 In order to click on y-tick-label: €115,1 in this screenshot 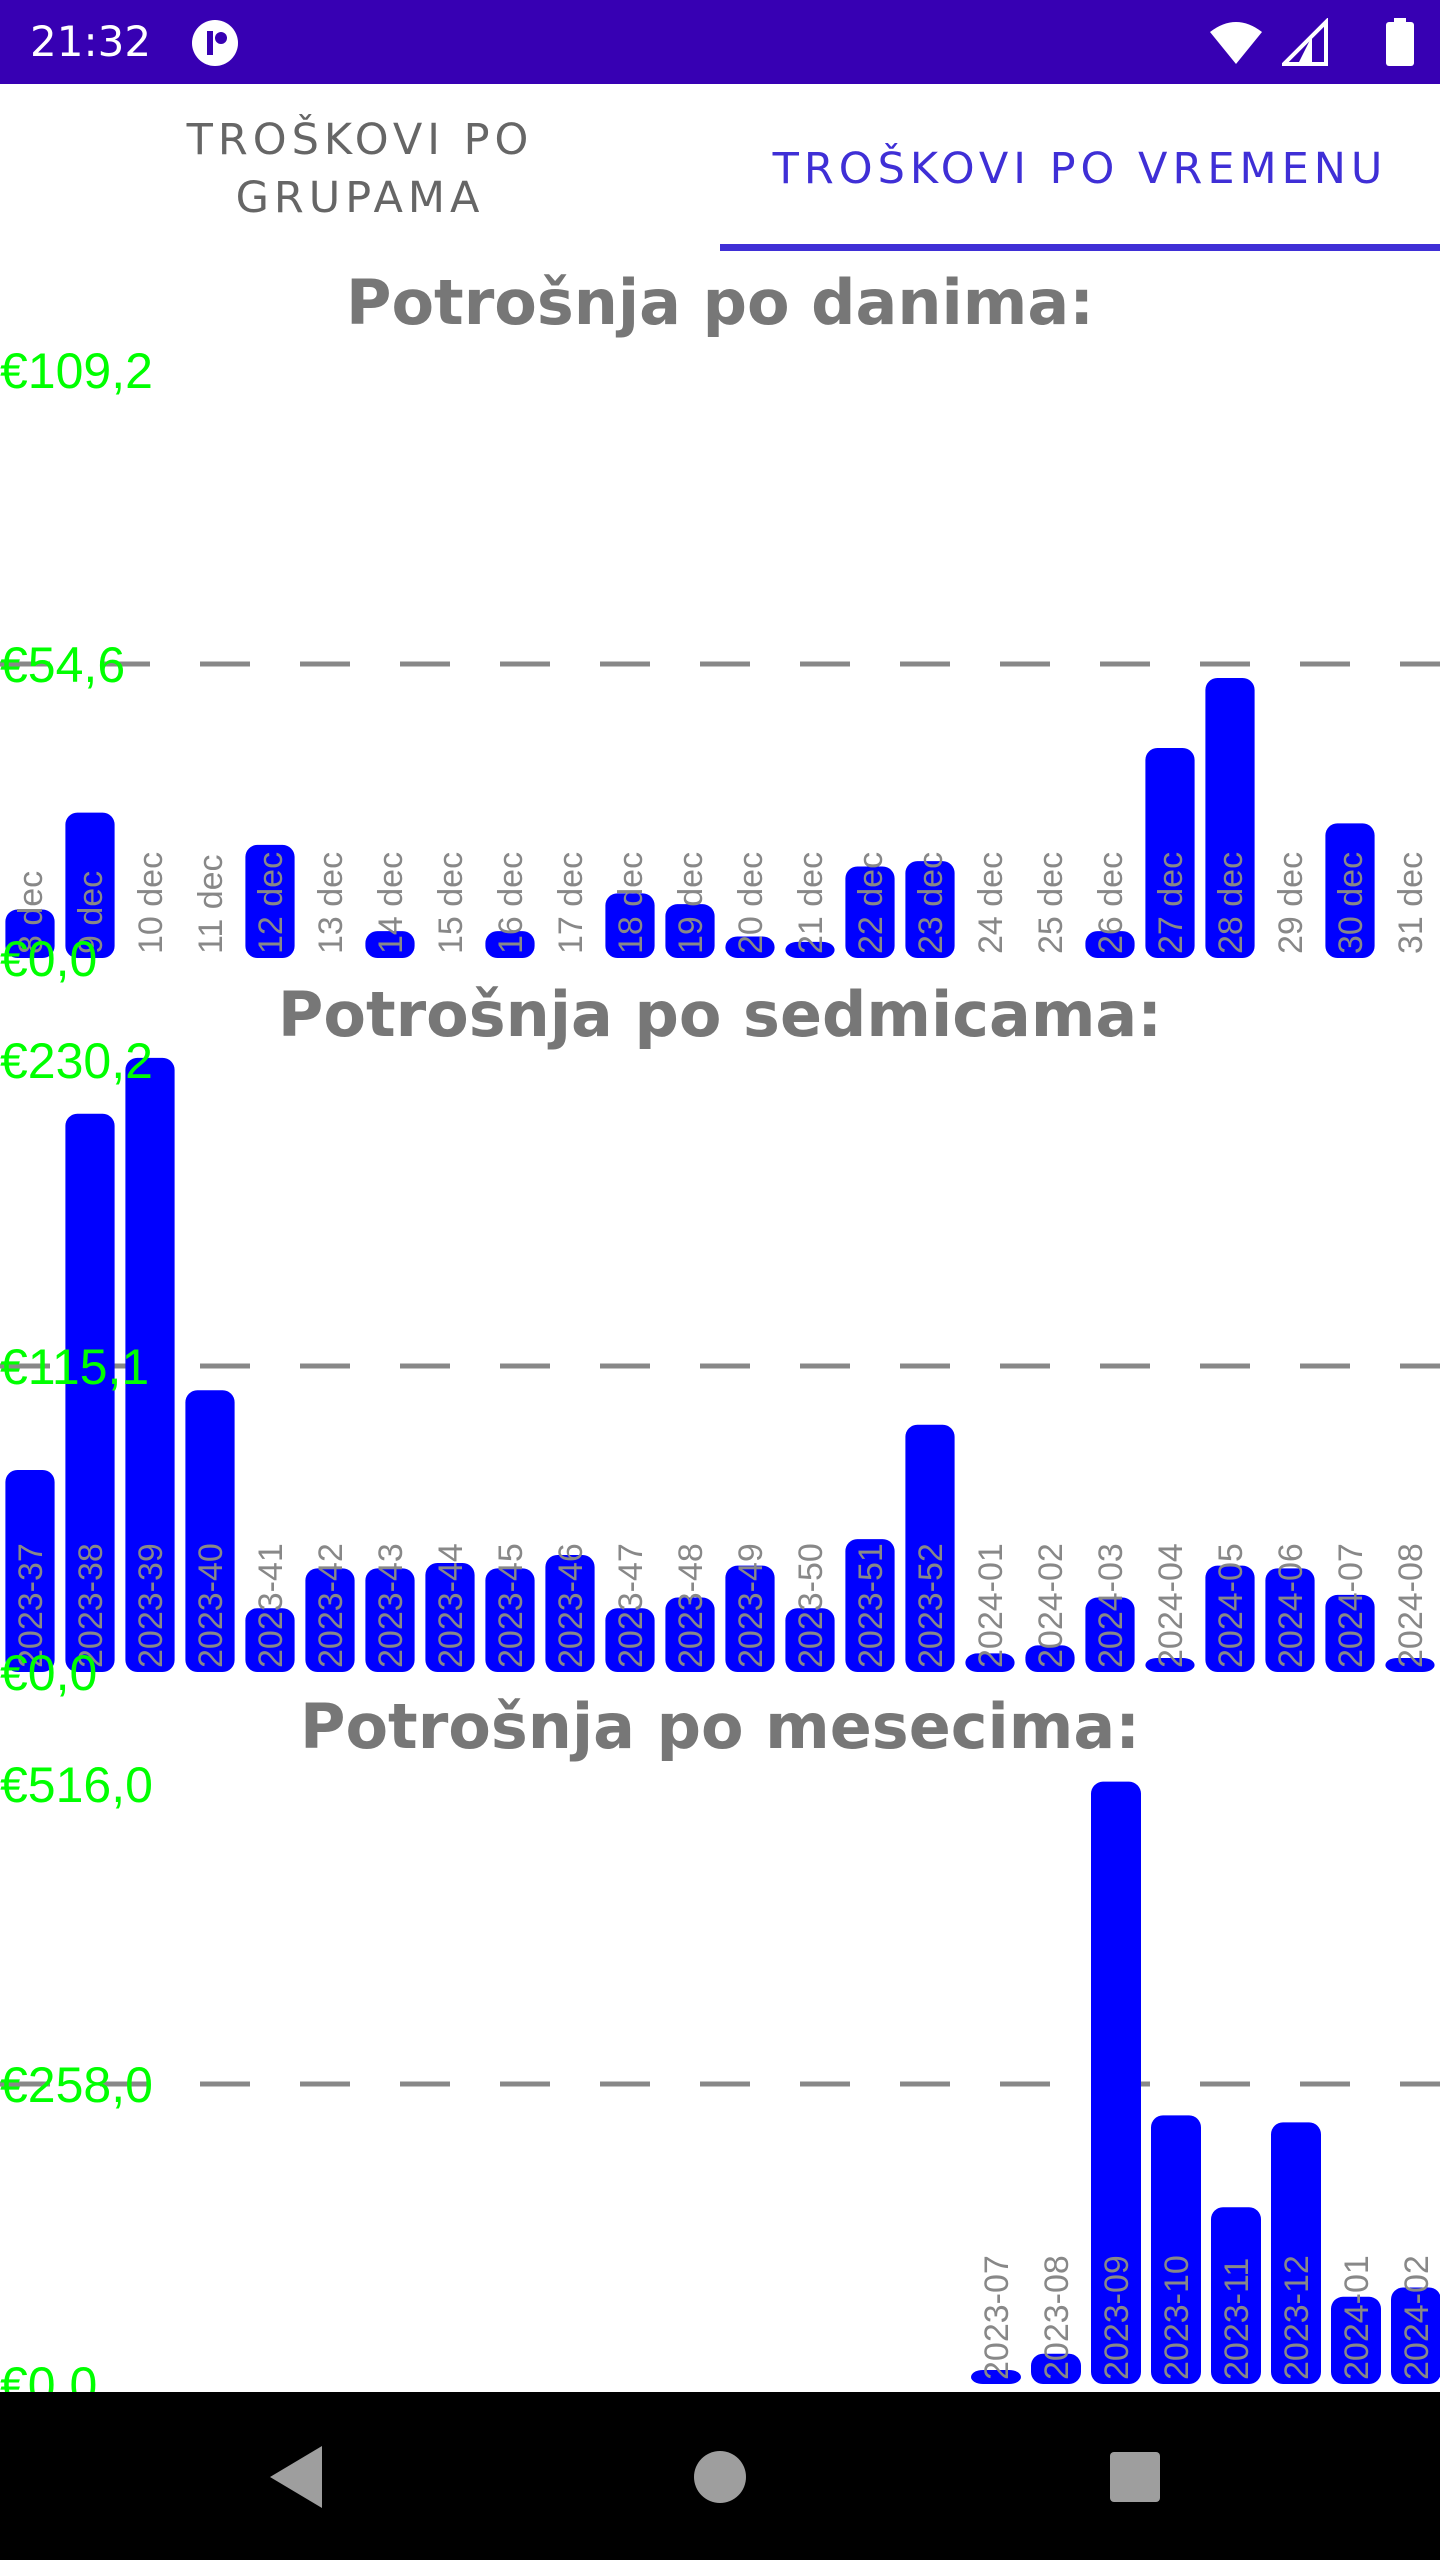, I will do `click(74, 1367)`.